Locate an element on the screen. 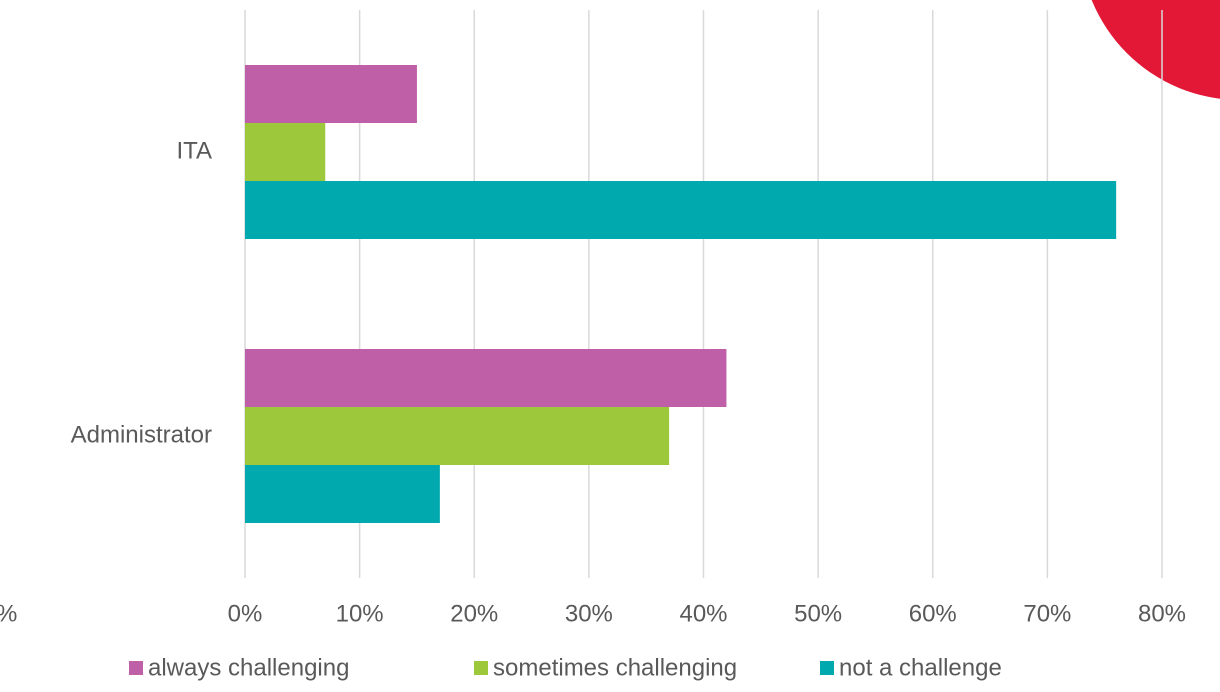 The height and width of the screenshot is (692, 1220). legend-label: not a challenge is located at coordinates (920, 667).